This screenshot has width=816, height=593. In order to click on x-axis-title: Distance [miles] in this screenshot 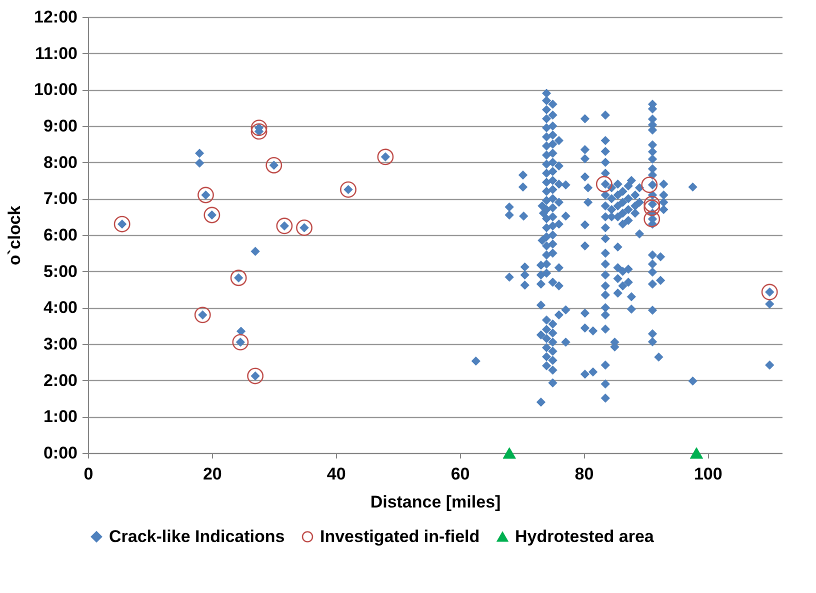, I will do `click(435, 502)`.